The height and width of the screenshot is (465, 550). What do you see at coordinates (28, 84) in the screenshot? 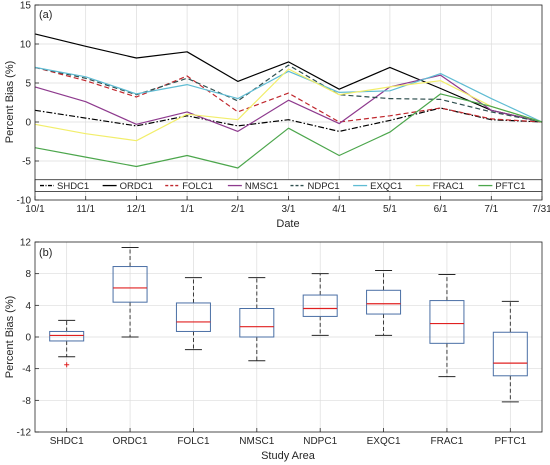
I see `panel-a-y-tick-label-5: 5` at bounding box center [28, 84].